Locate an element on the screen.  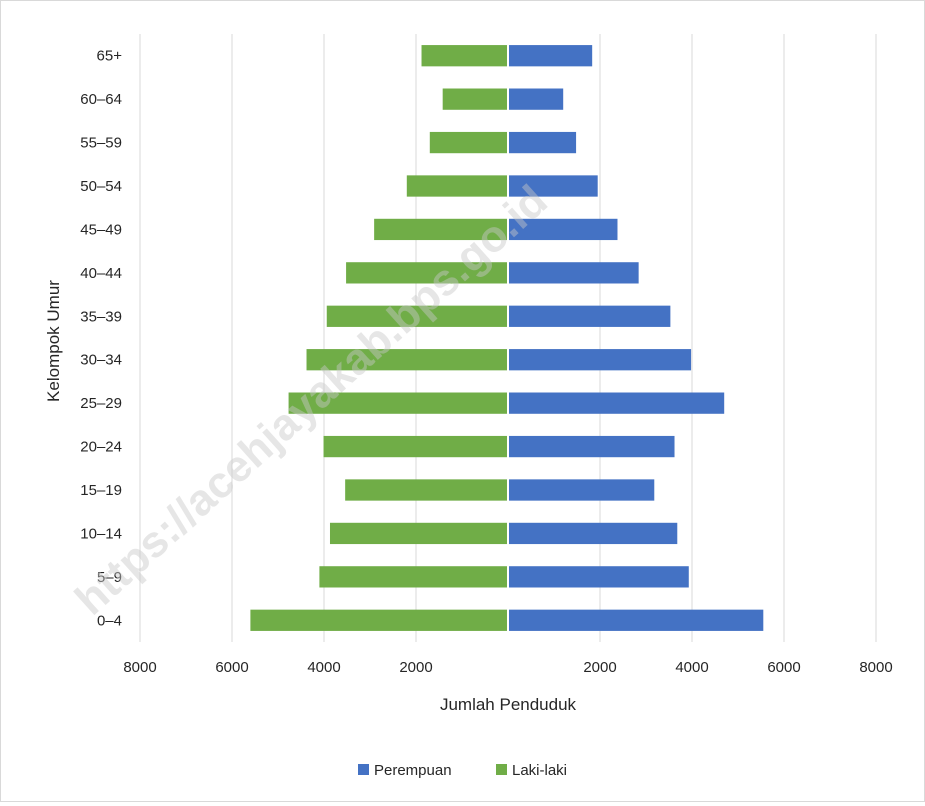
bar-perempuan-65+ is located at coordinates (550, 56).